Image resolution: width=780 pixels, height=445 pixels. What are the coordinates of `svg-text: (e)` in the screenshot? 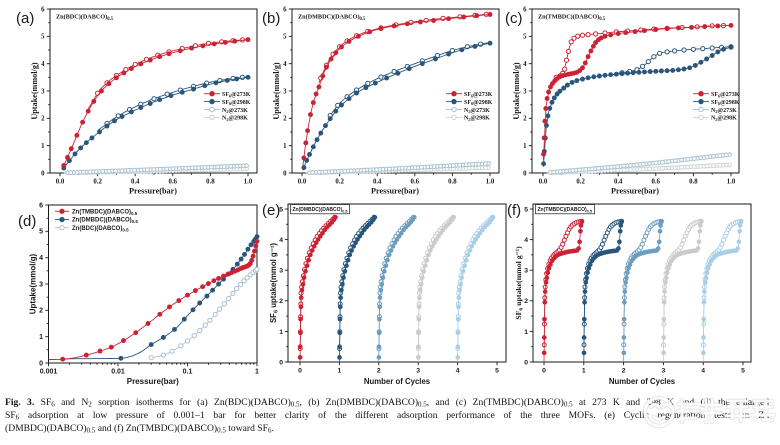 It's located at (271, 210).